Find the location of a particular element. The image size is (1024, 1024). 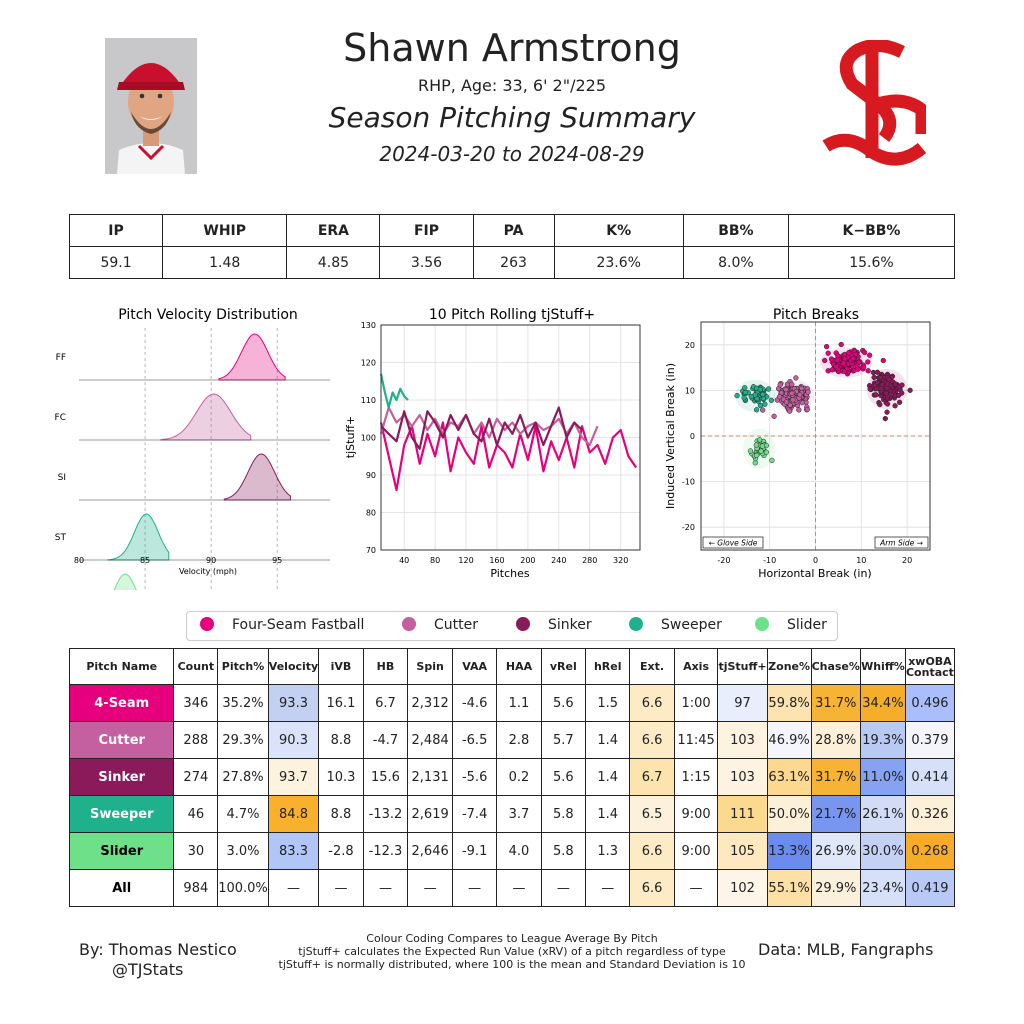

pitch-table-cell: 6.6 is located at coordinates (652, 851).